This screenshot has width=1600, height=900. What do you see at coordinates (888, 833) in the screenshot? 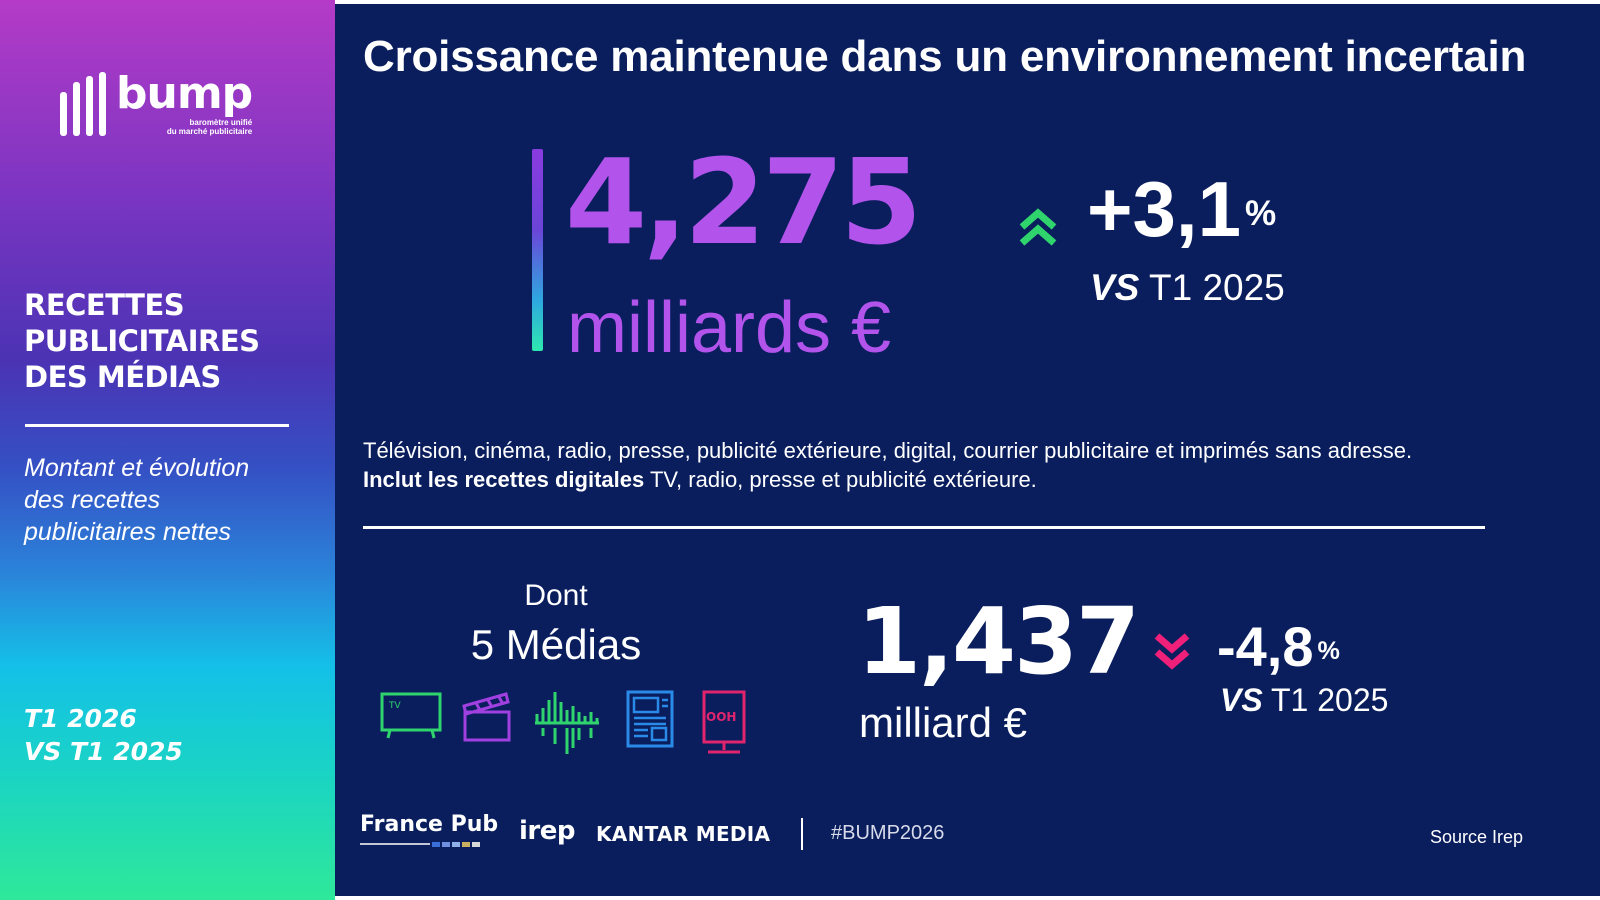
I see `hashtag: #BUMP2026` at bounding box center [888, 833].